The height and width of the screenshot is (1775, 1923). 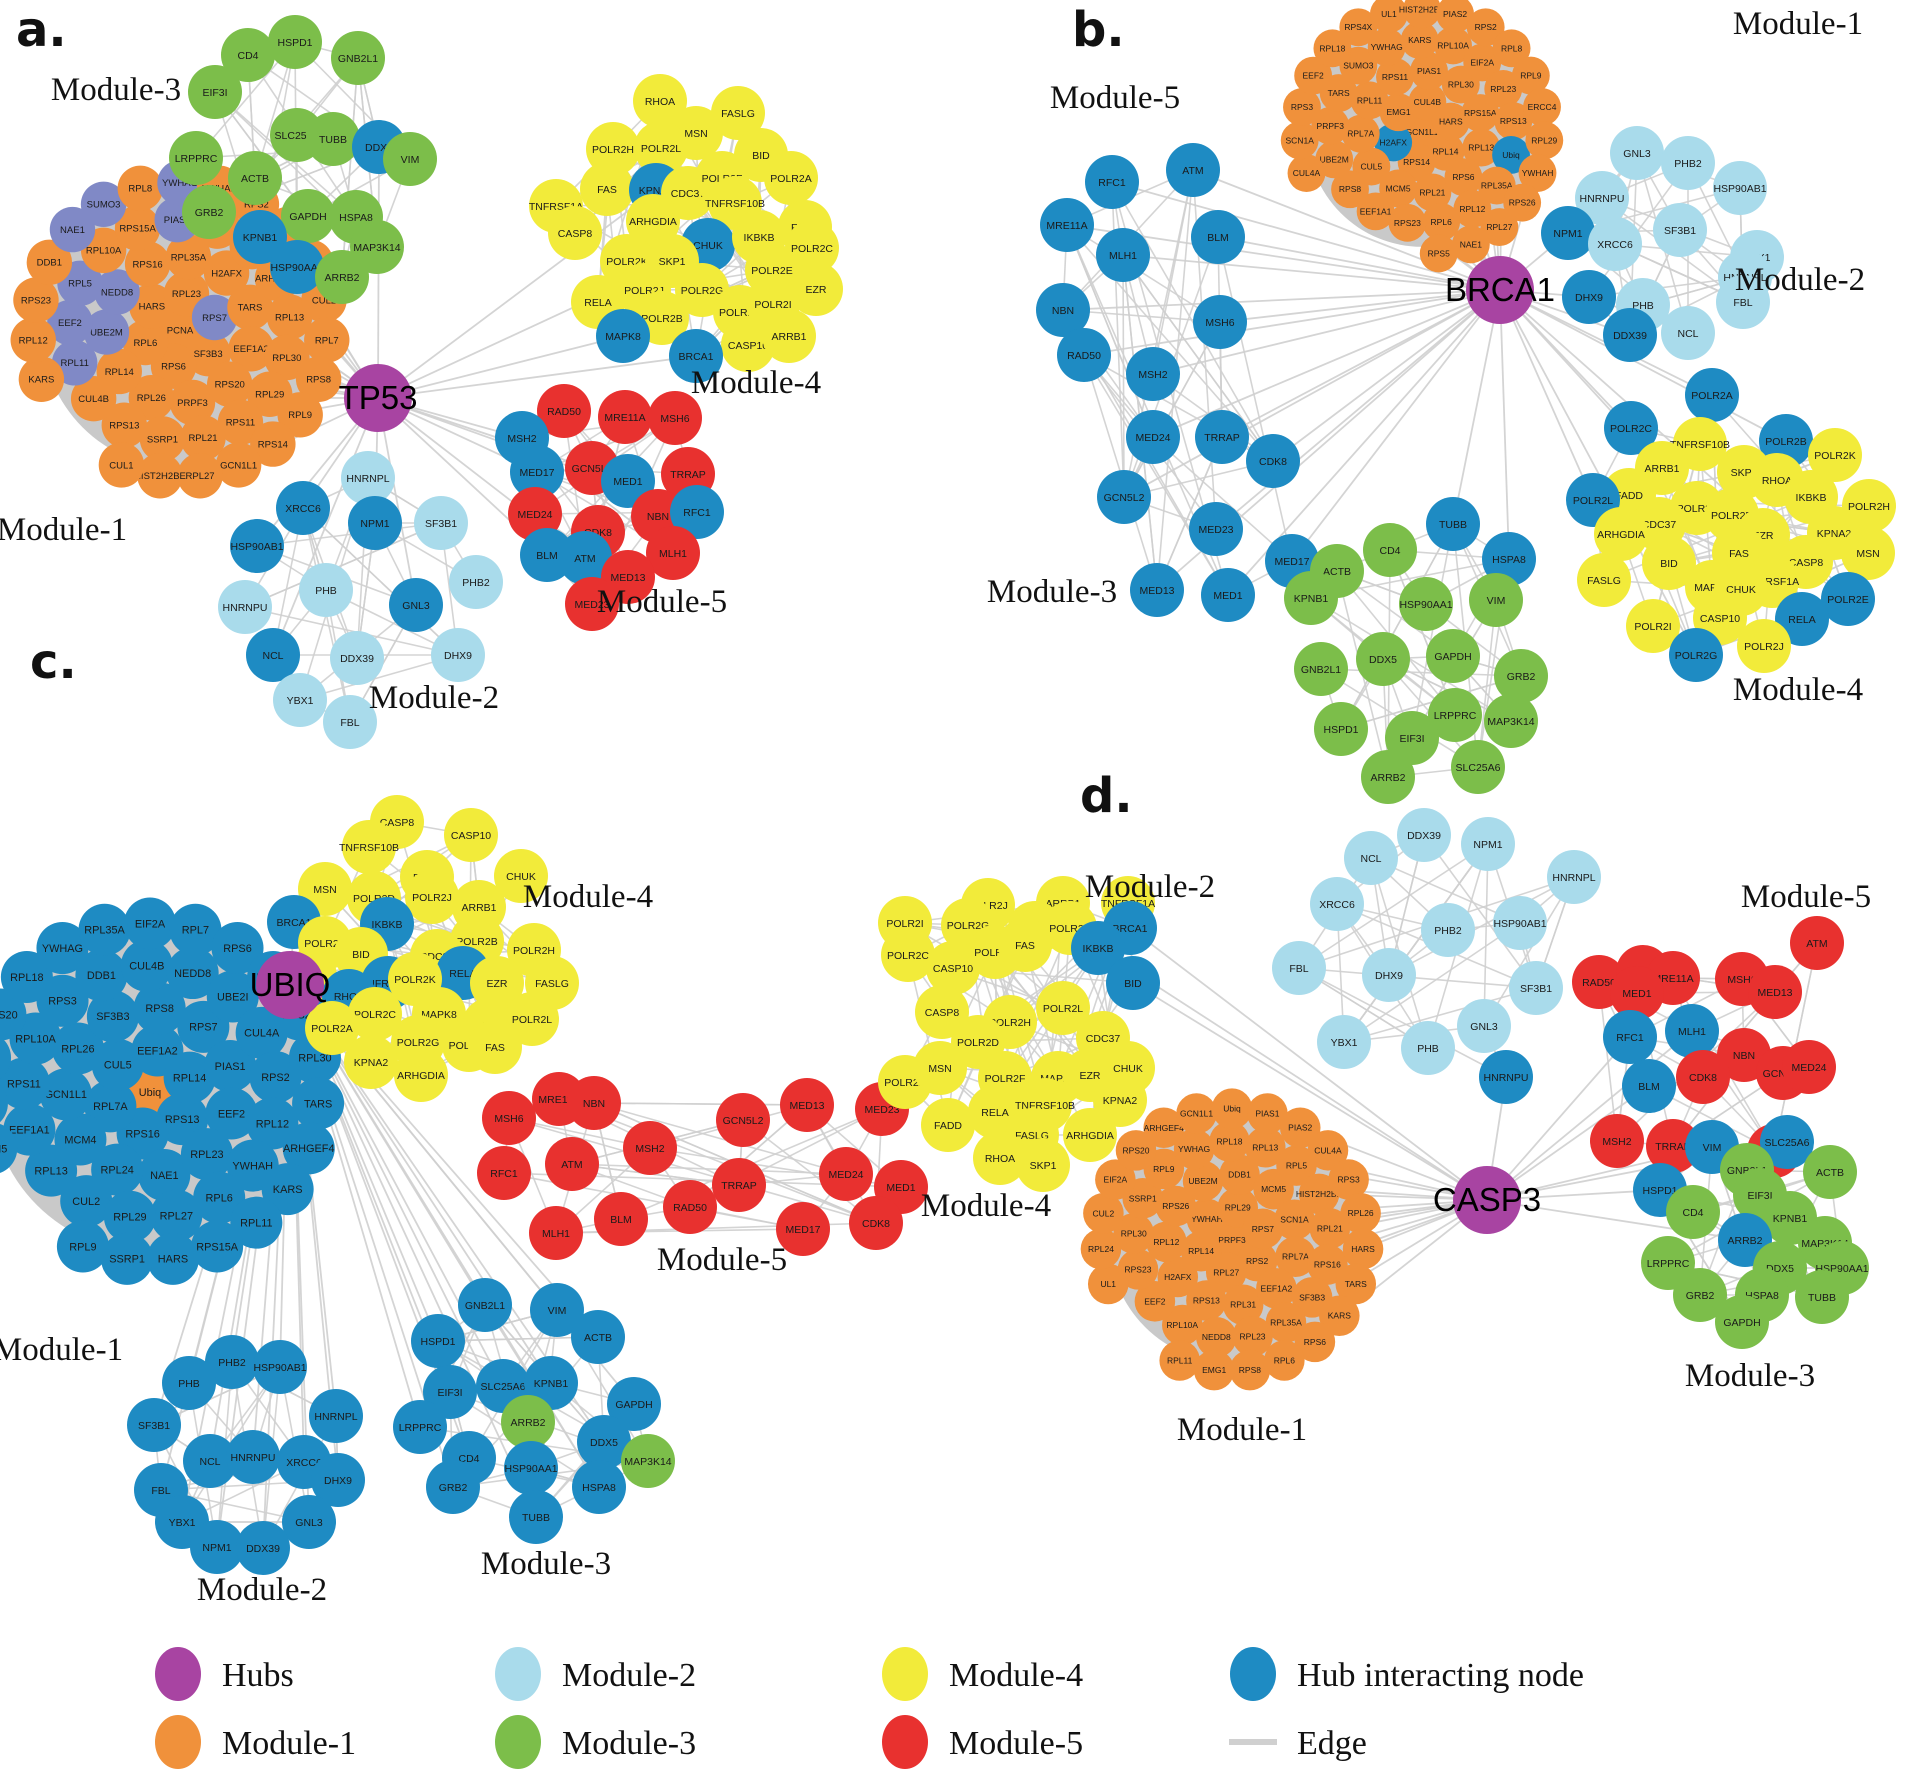 What do you see at coordinates (1481, 147) in the screenshot?
I see `node-RPL13: RPL13` at bounding box center [1481, 147].